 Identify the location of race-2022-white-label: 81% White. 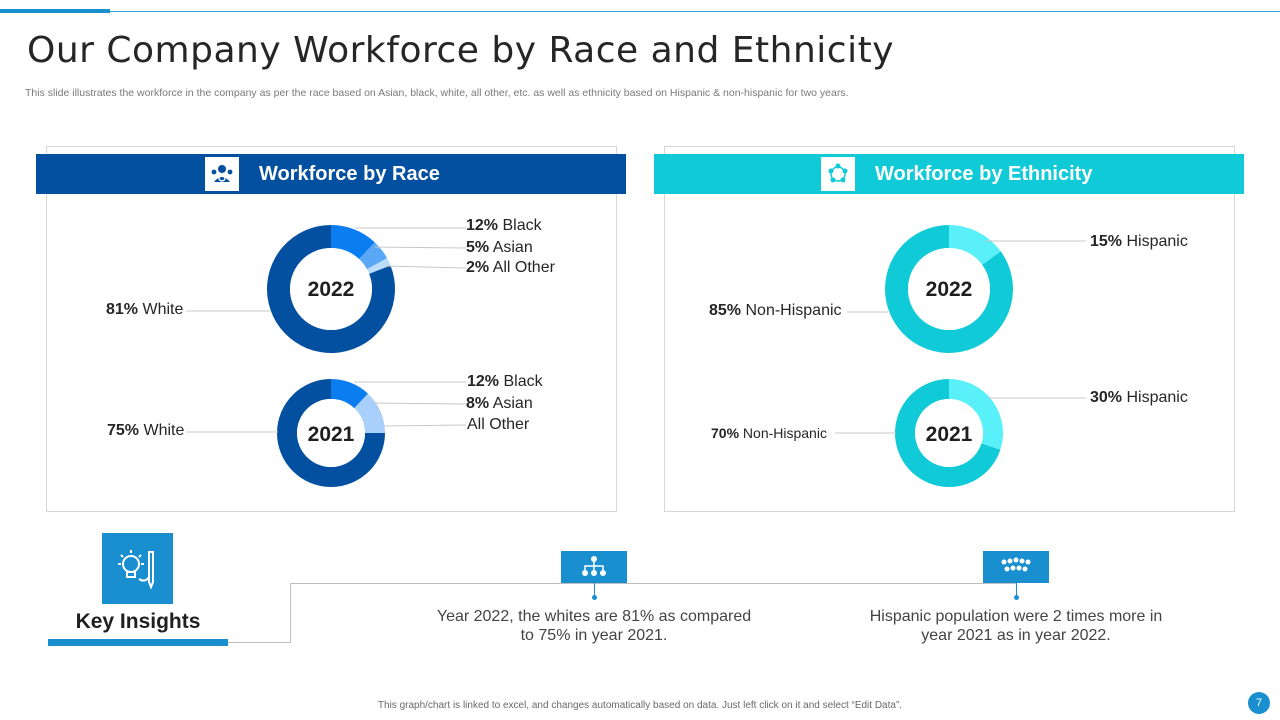
(145, 309).